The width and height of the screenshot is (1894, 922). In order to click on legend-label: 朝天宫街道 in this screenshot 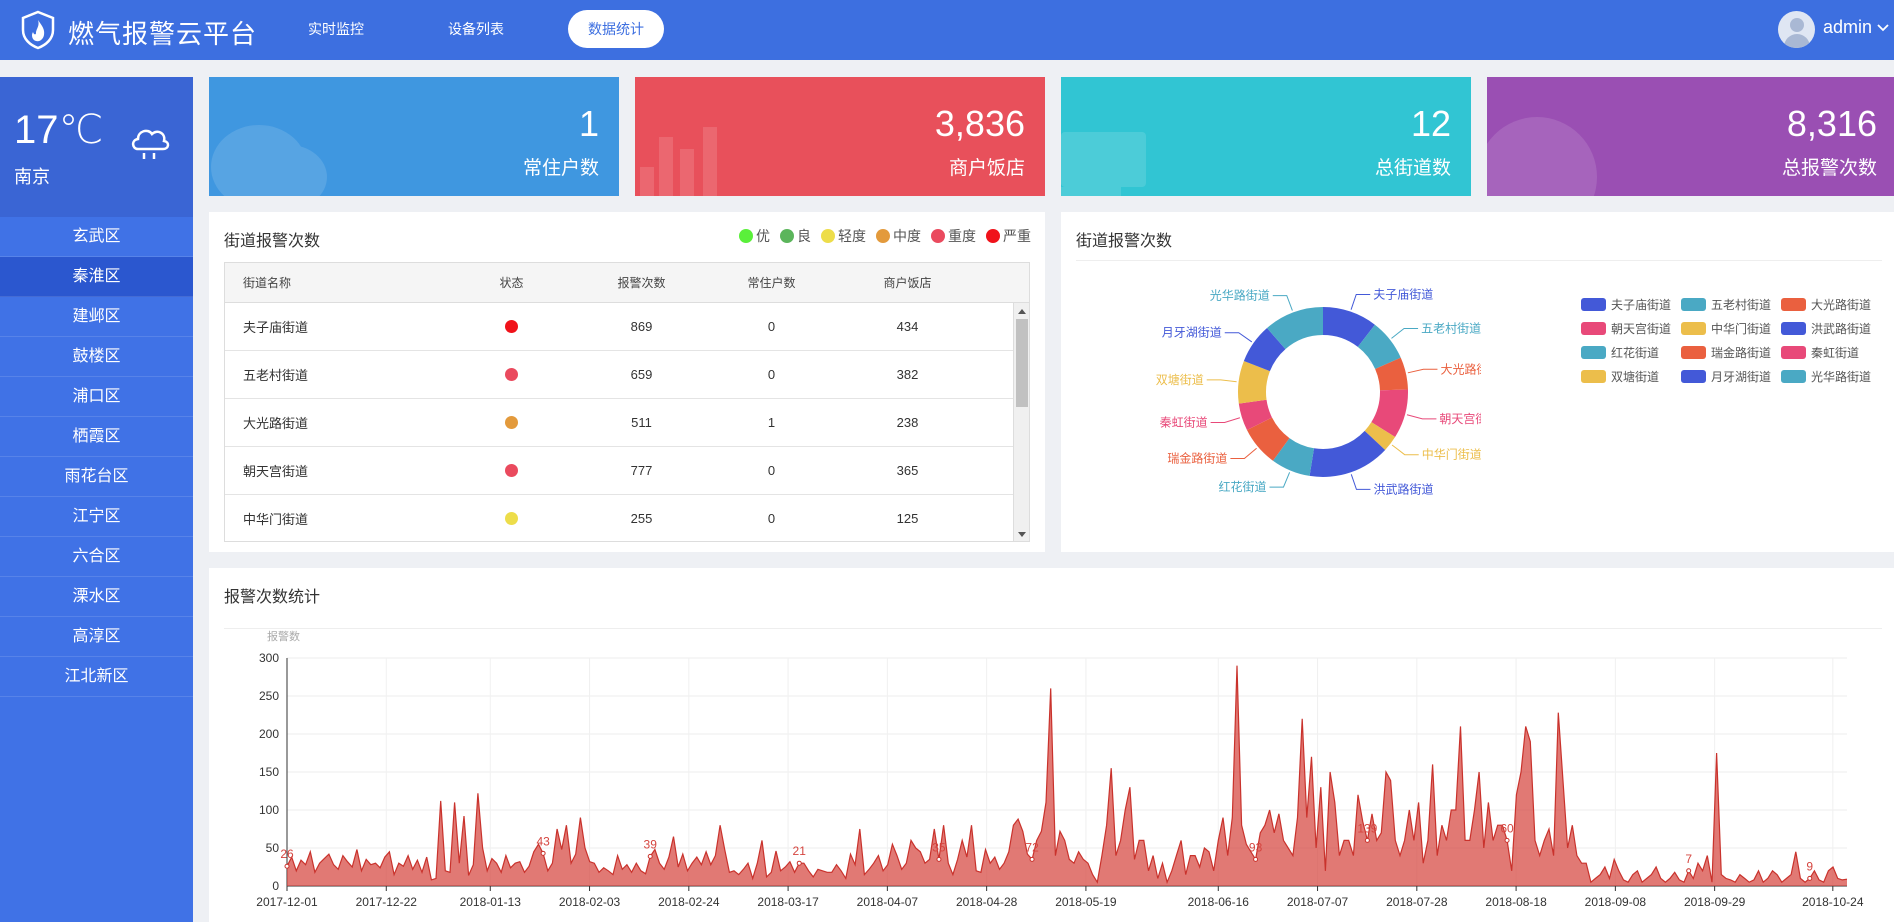, I will do `click(1641, 329)`.